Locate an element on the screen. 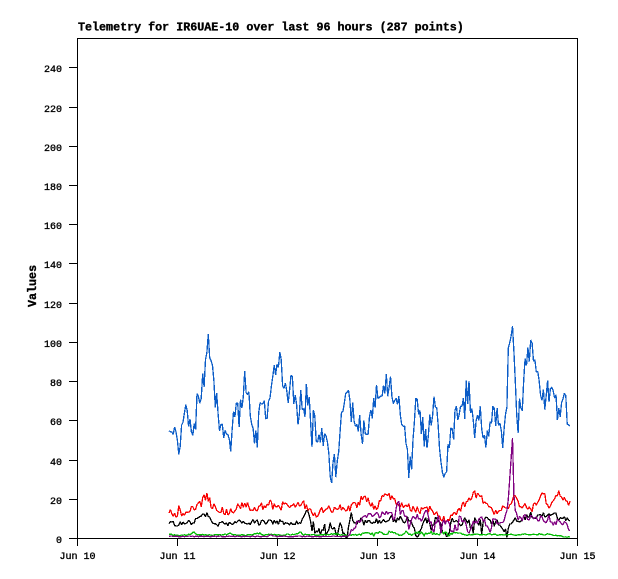 The width and height of the screenshot is (618, 579). svg-text: 200 is located at coordinates (53, 149).